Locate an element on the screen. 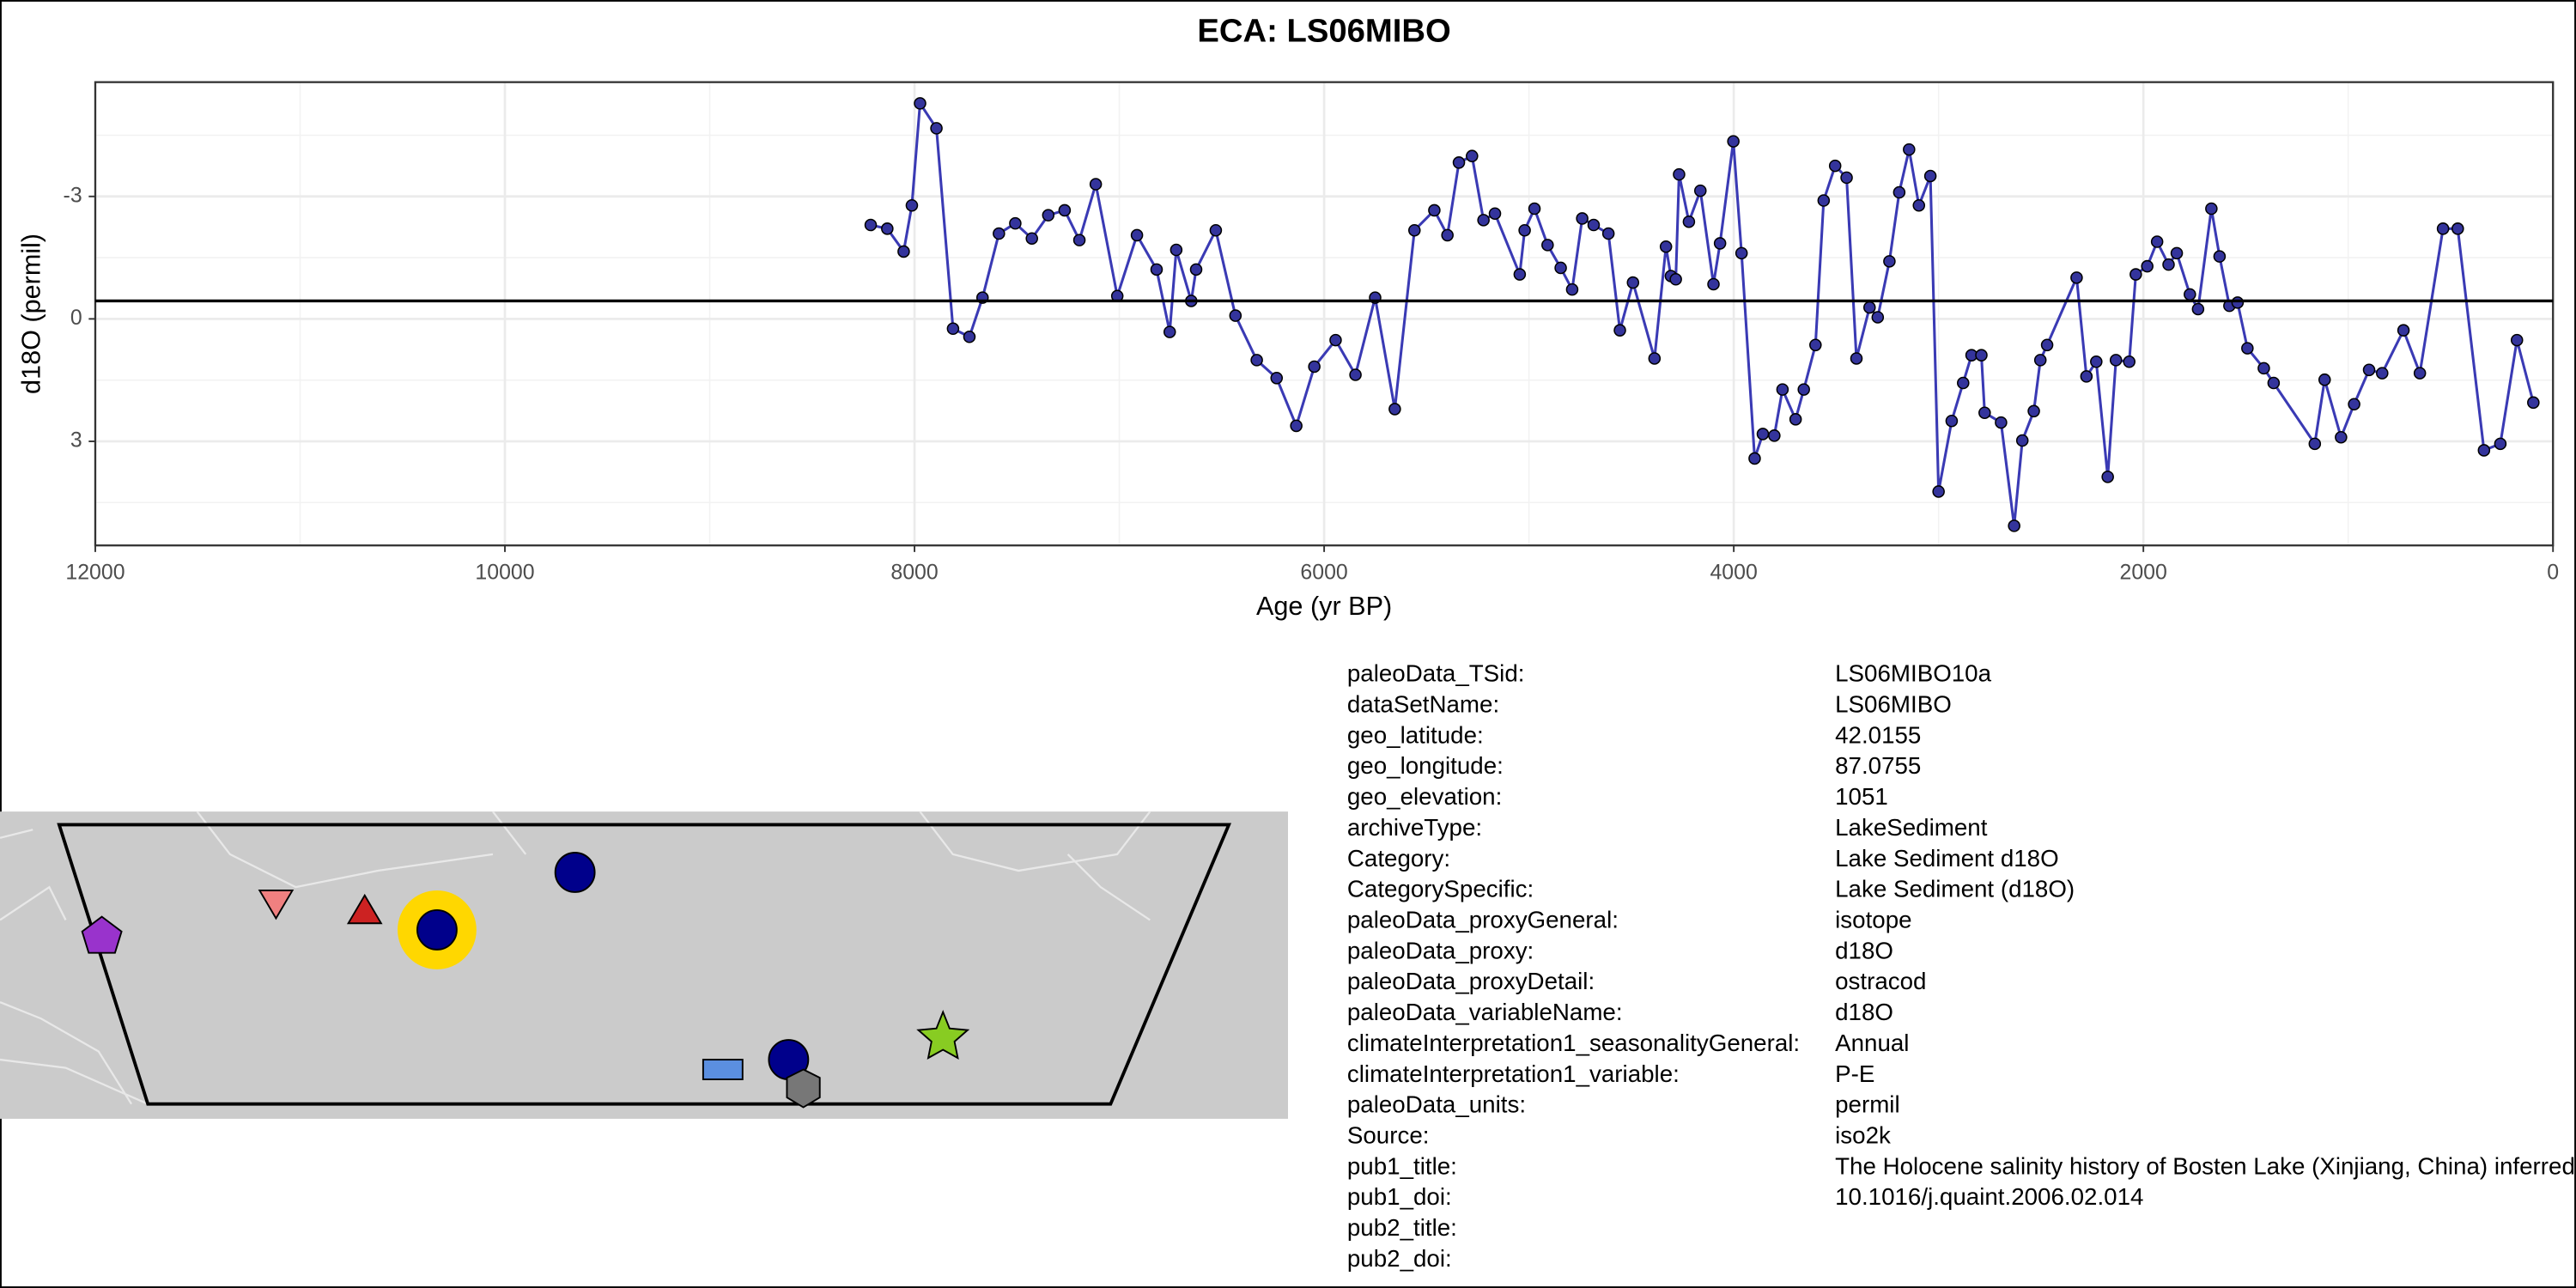 The image size is (2576, 1288). metadata-key: paleoData_units: is located at coordinates (1437, 1104).